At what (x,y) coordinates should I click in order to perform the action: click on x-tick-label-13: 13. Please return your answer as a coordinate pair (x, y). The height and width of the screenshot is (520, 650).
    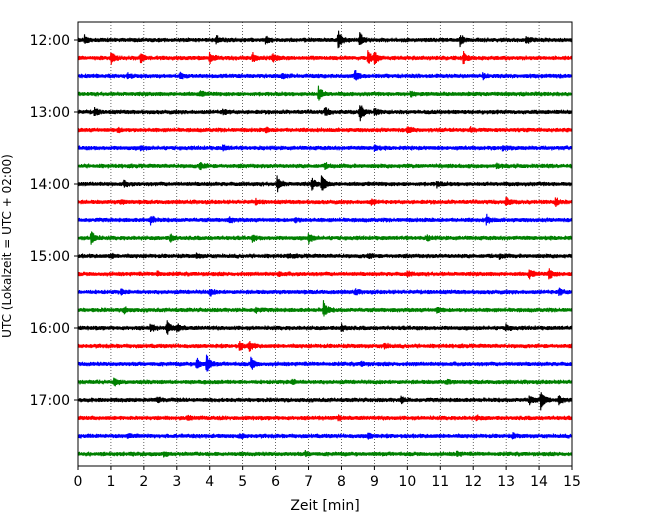
    Looking at the image, I should click on (506, 482).